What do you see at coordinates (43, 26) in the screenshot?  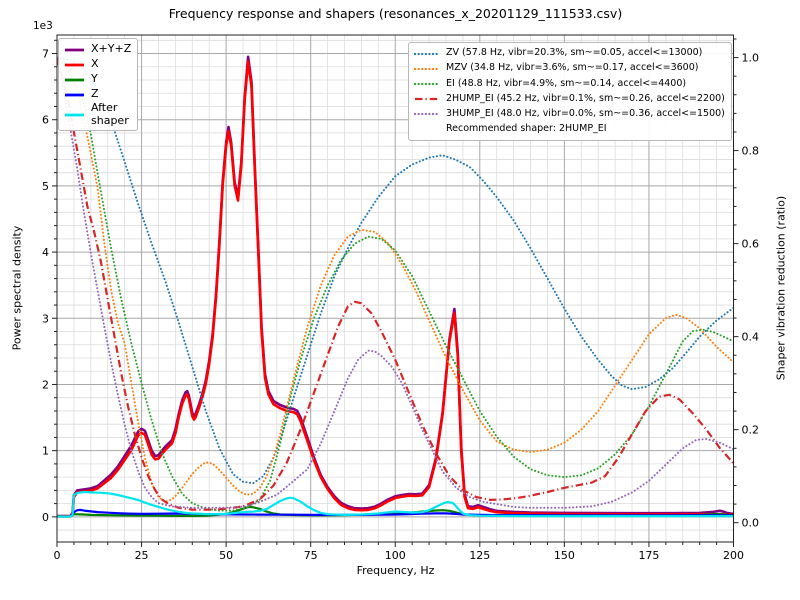 I see `y-left-offset-label: 1e3` at bounding box center [43, 26].